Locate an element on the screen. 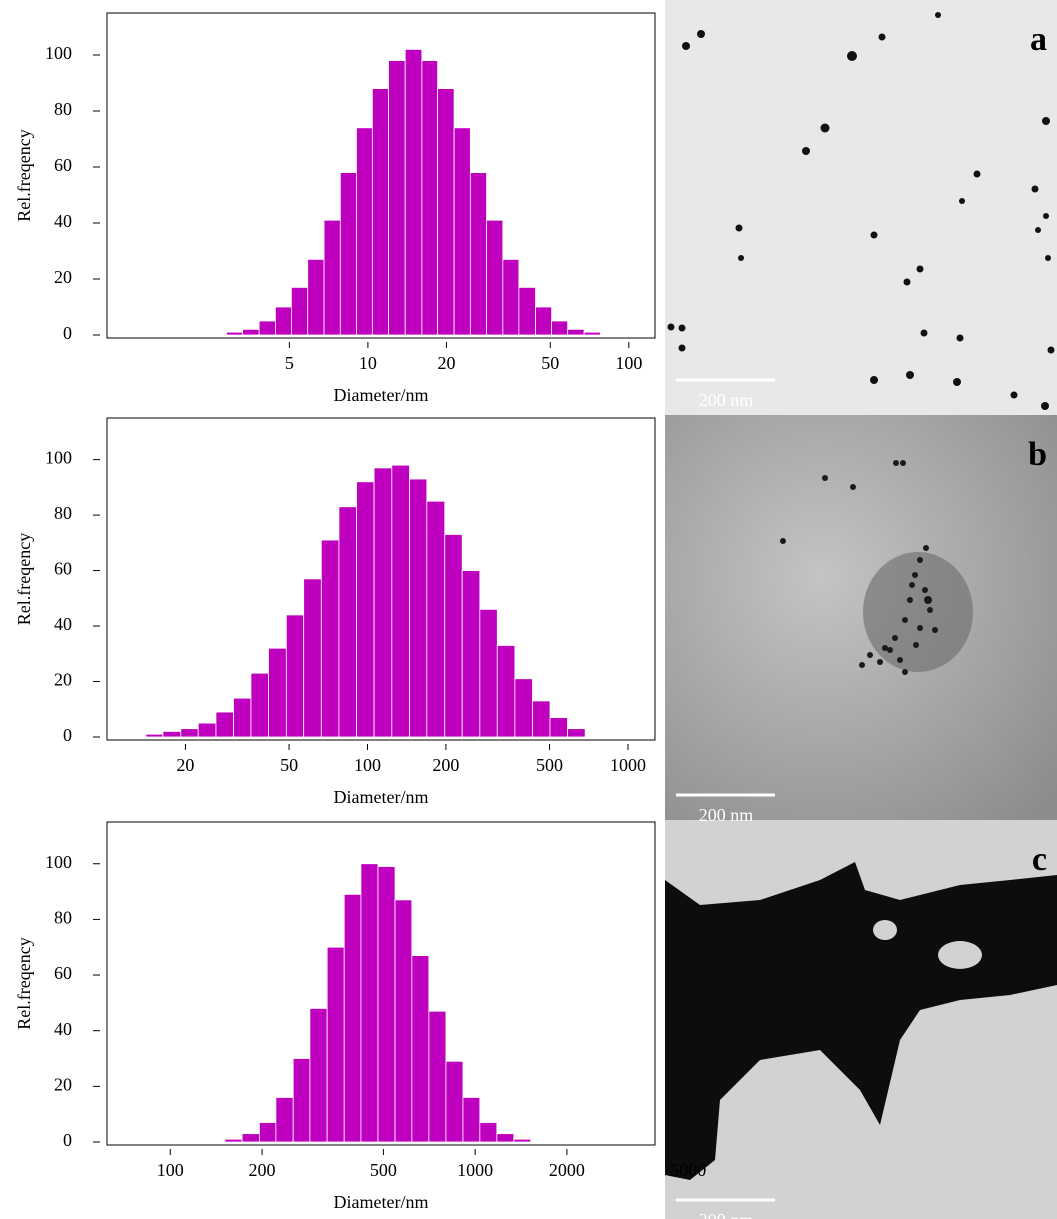 This screenshot has height=1219, width=1057. tem-image-a is located at coordinates (861, 207).